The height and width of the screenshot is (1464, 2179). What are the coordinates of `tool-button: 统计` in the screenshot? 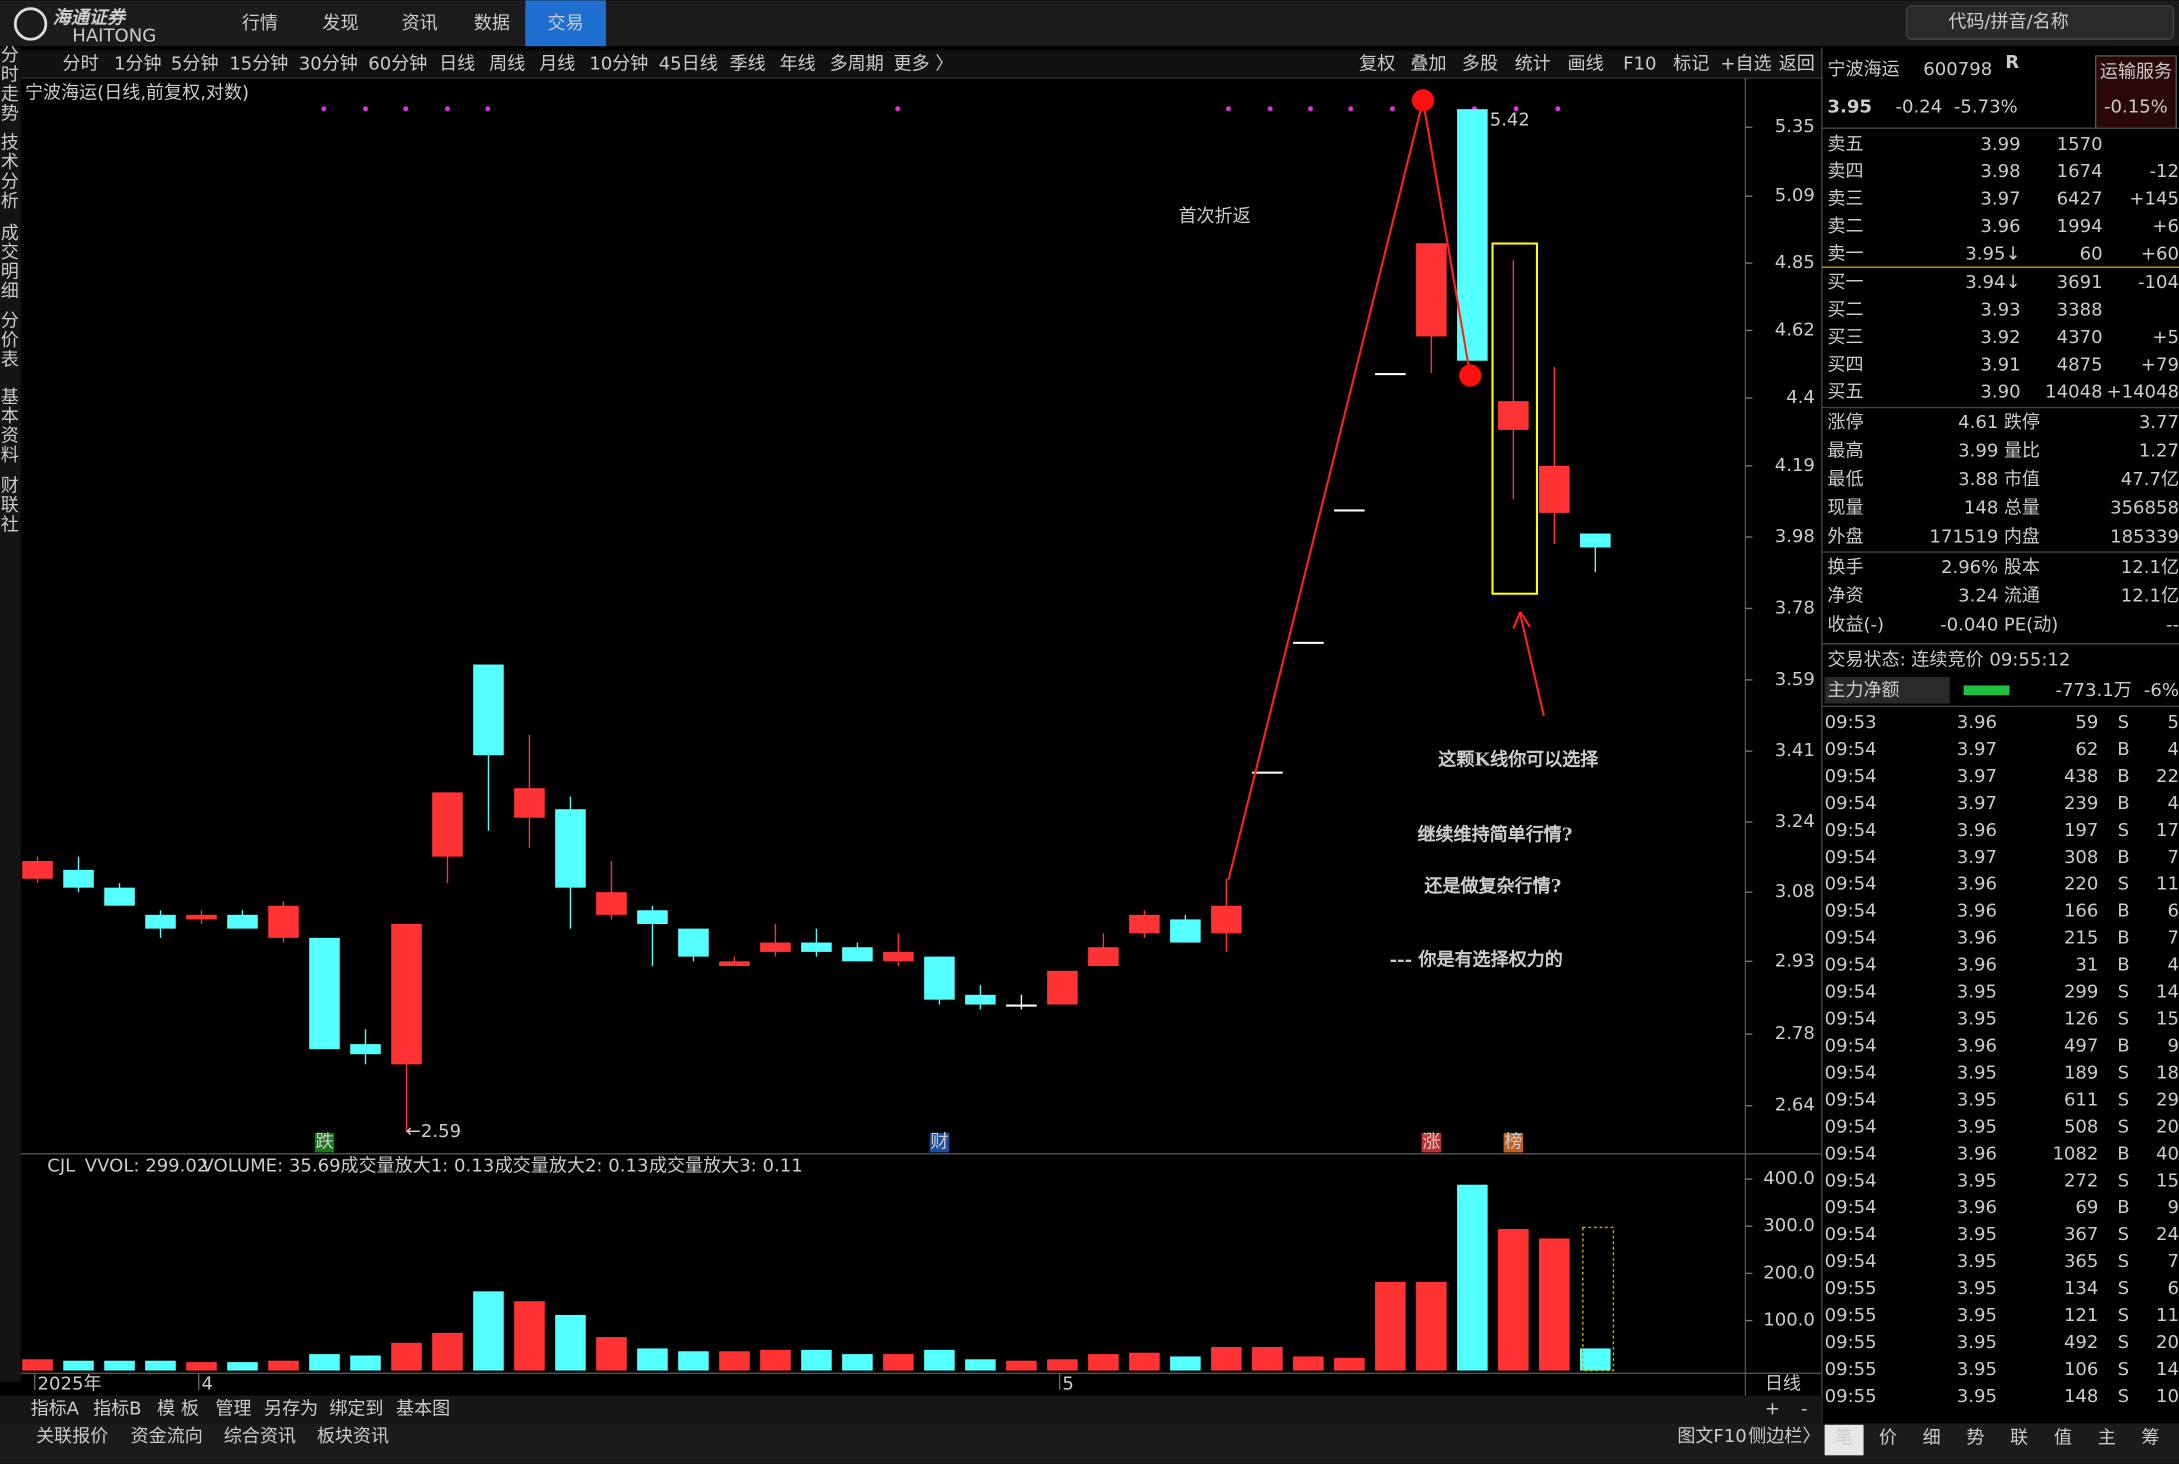 It's located at (1533, 63).